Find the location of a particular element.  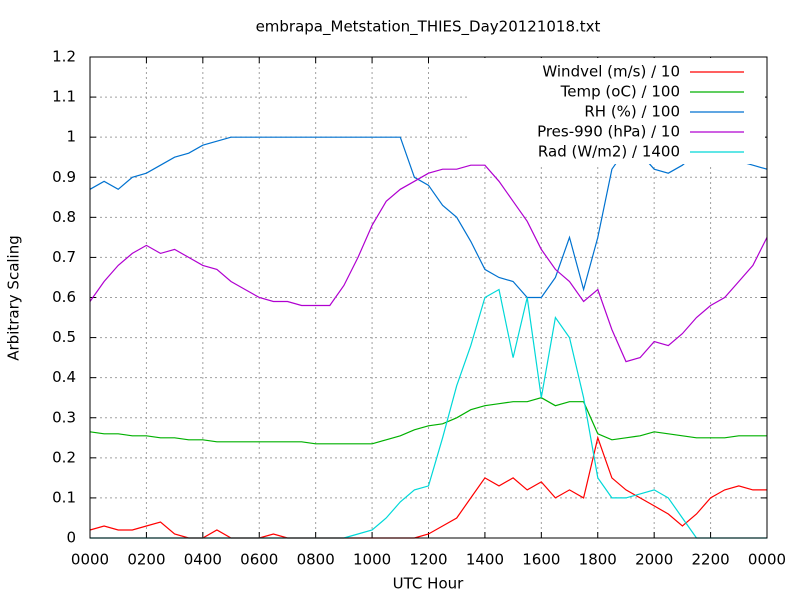

x-tick-label: 2000 is located at coordinates (654, 560).